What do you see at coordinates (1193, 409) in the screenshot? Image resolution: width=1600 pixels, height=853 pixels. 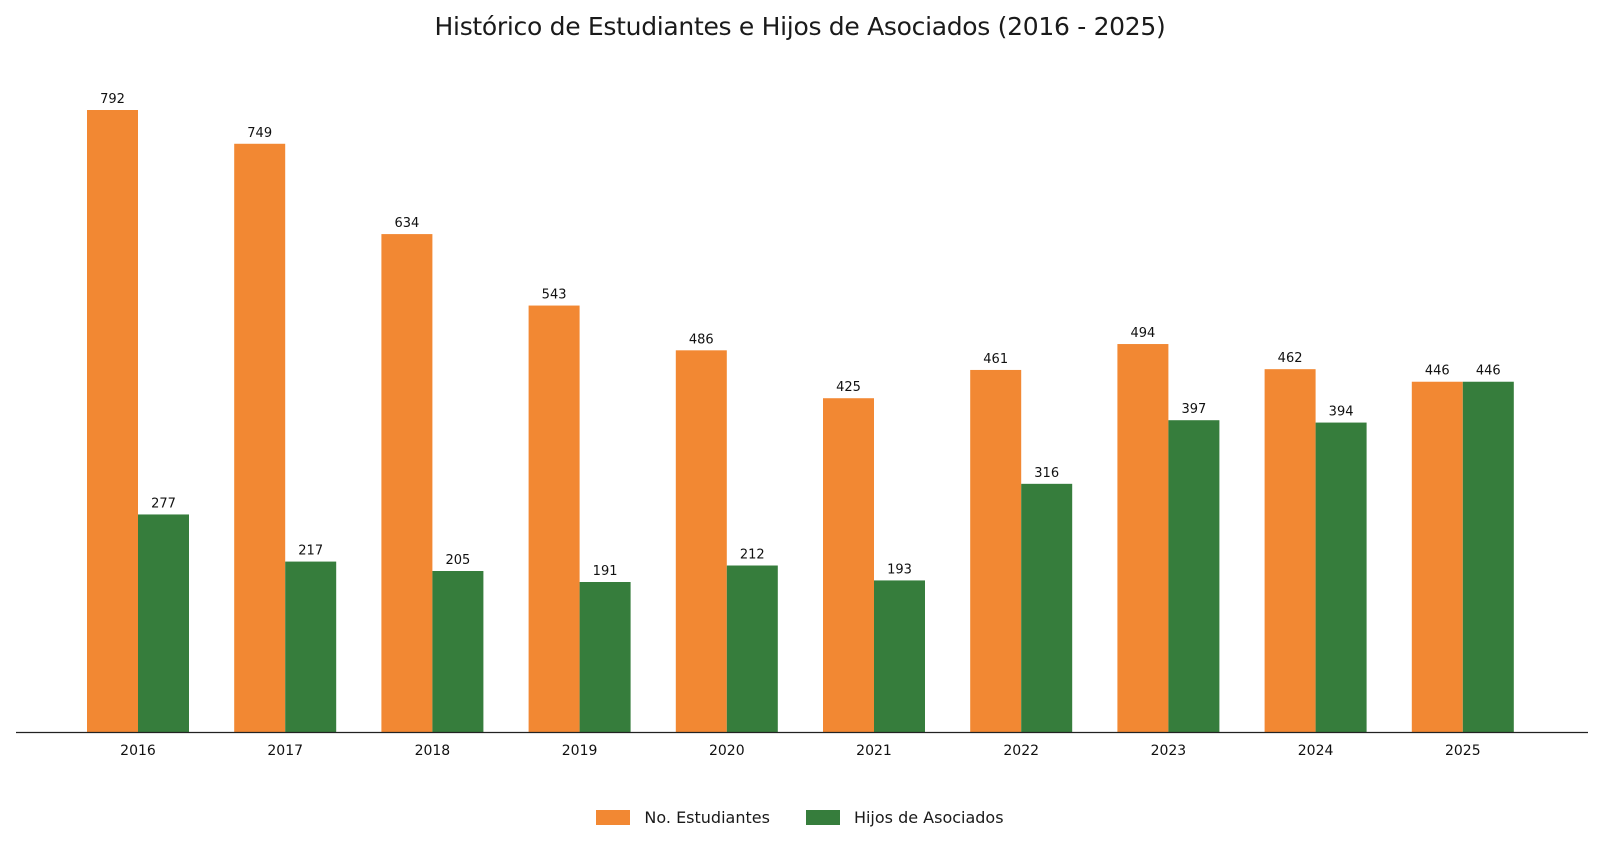 I see `data-label-hijos-2023: 397` at bounding box center [1193, 409].